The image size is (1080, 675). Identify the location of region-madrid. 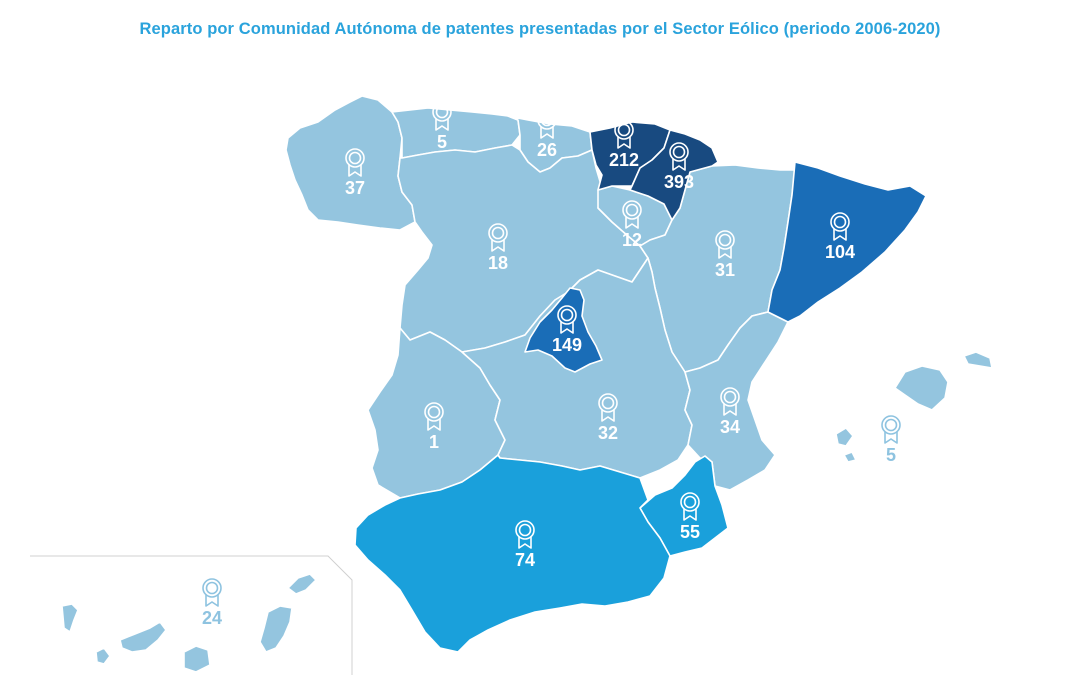
(563, 330).